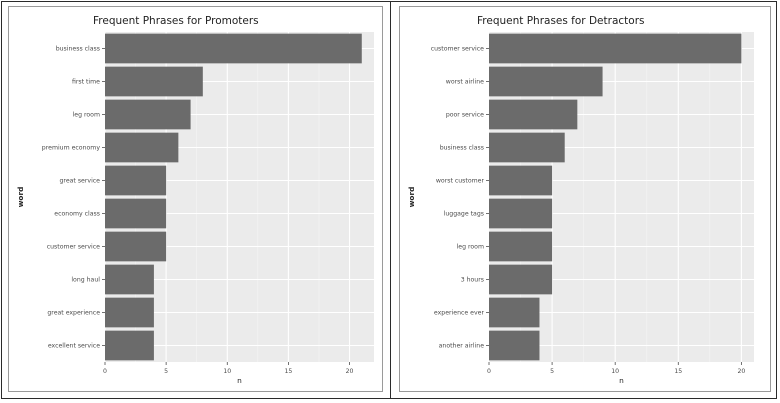  I want to click on detractors-y-tick-label: customer service, so click(457, 49).